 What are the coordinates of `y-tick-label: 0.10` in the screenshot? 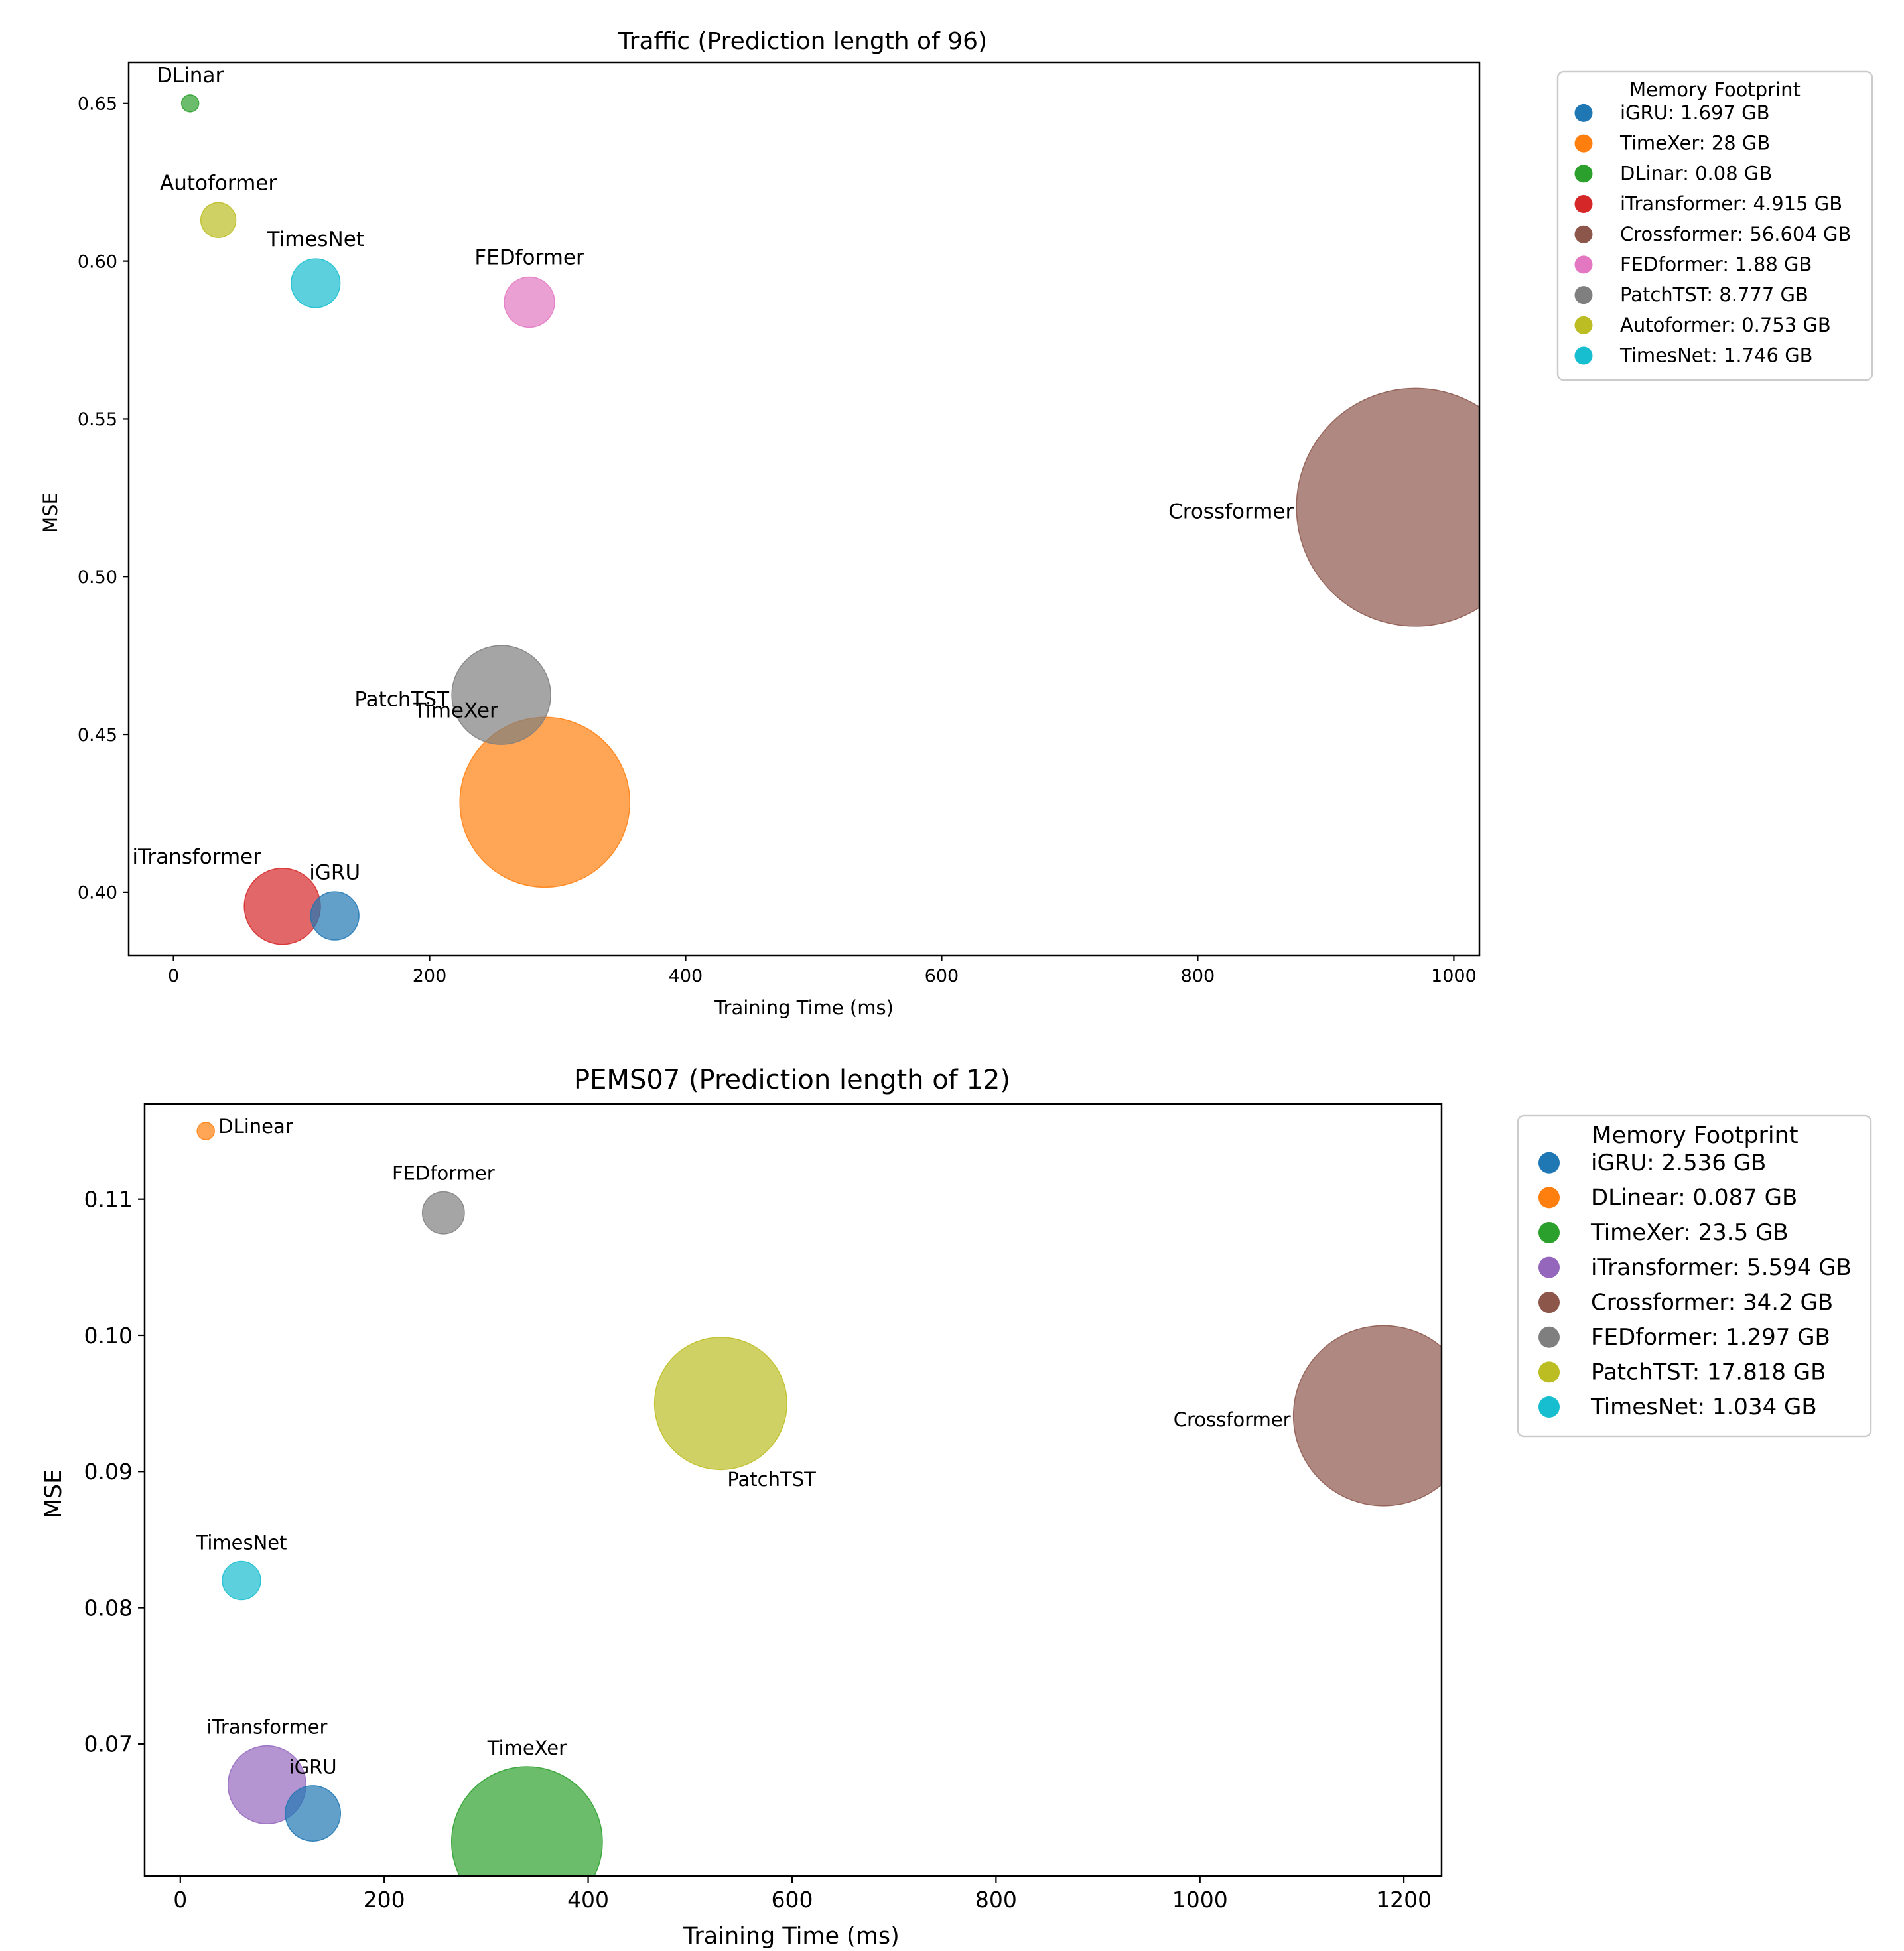 It's located at (108, 1336).